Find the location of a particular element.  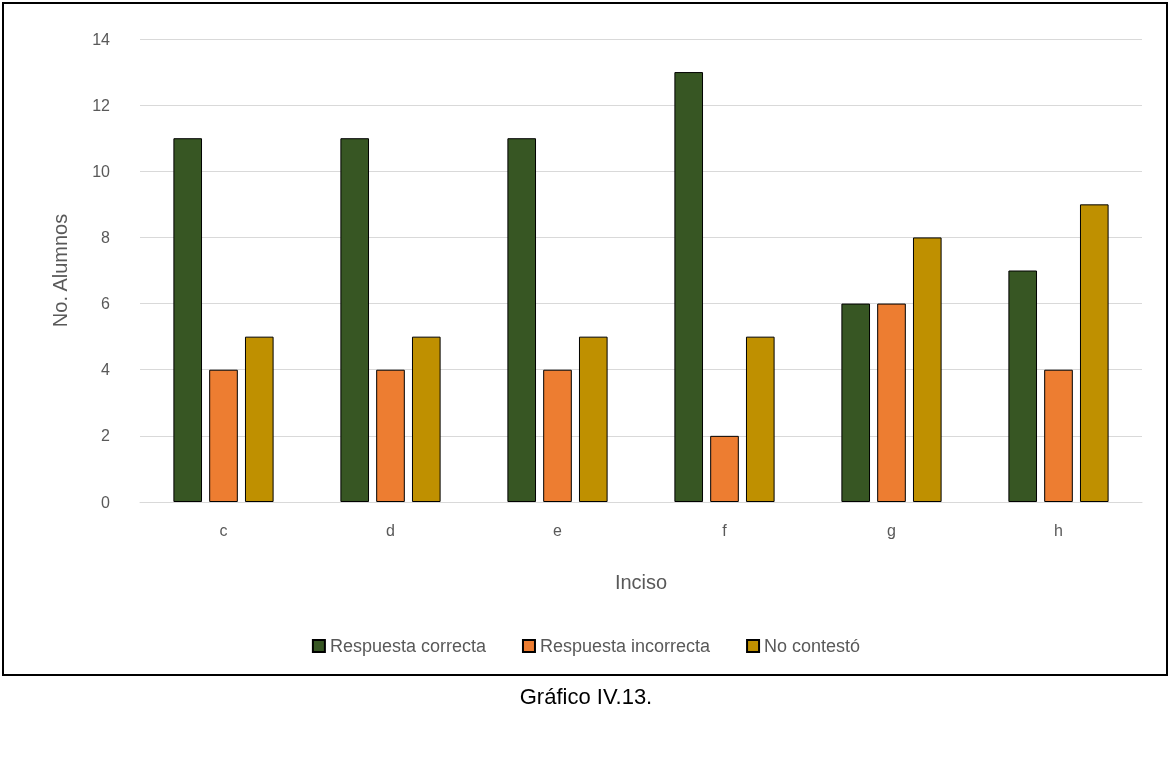

text: Gráfico IV.13. is located at coordinates (586, 697).